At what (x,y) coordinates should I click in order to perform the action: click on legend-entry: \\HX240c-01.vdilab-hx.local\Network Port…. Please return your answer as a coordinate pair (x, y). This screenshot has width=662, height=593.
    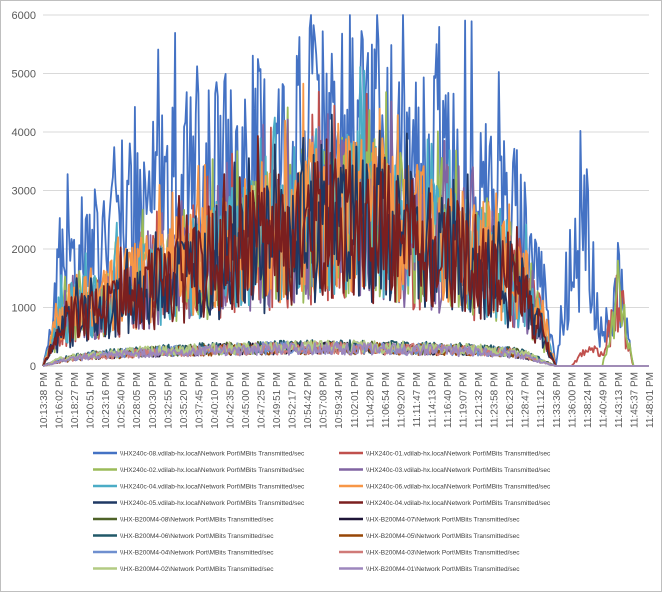
    Looking at the image, I should click on (445, 454).